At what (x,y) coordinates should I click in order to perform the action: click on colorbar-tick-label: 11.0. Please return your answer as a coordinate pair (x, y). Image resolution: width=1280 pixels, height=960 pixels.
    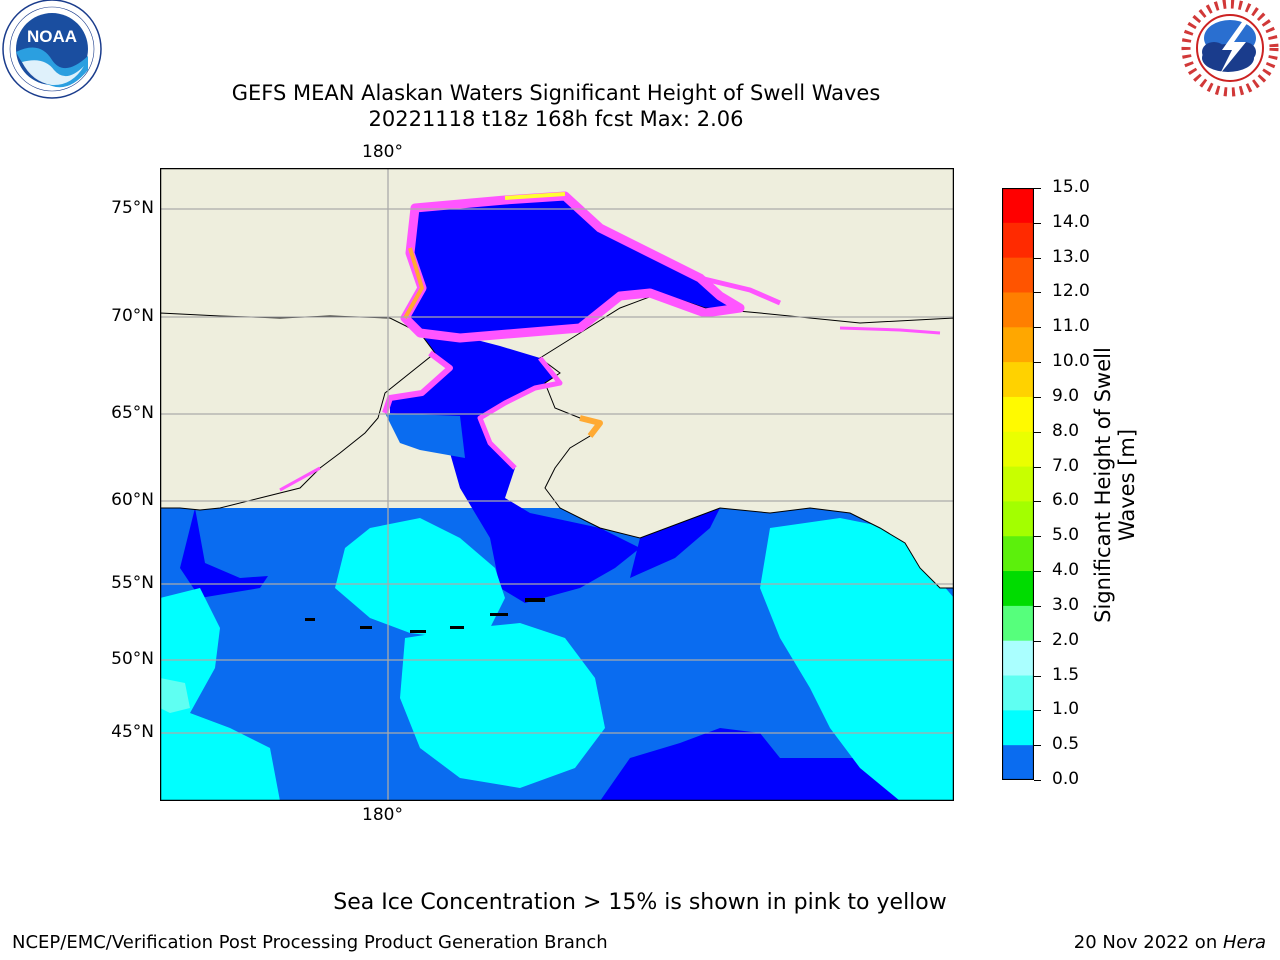
    Looking at the image, I should click on (1071, 326).